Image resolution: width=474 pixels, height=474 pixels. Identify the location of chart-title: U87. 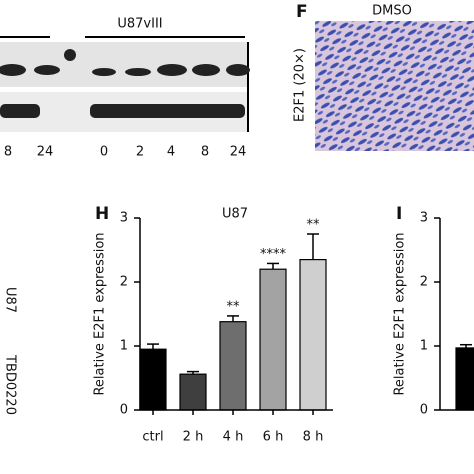
(235, 214).